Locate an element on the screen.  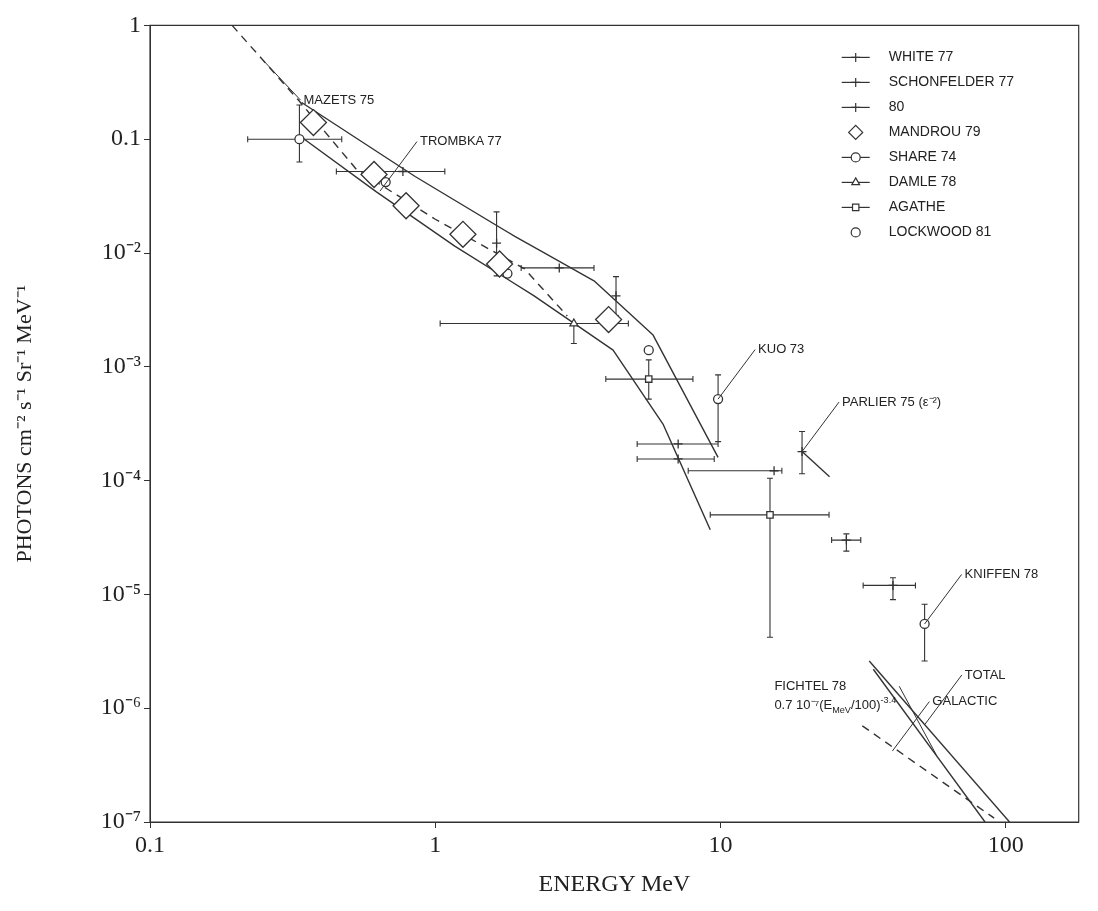
legend-label: MANDROU 79 is located at coordinates (934, 131).